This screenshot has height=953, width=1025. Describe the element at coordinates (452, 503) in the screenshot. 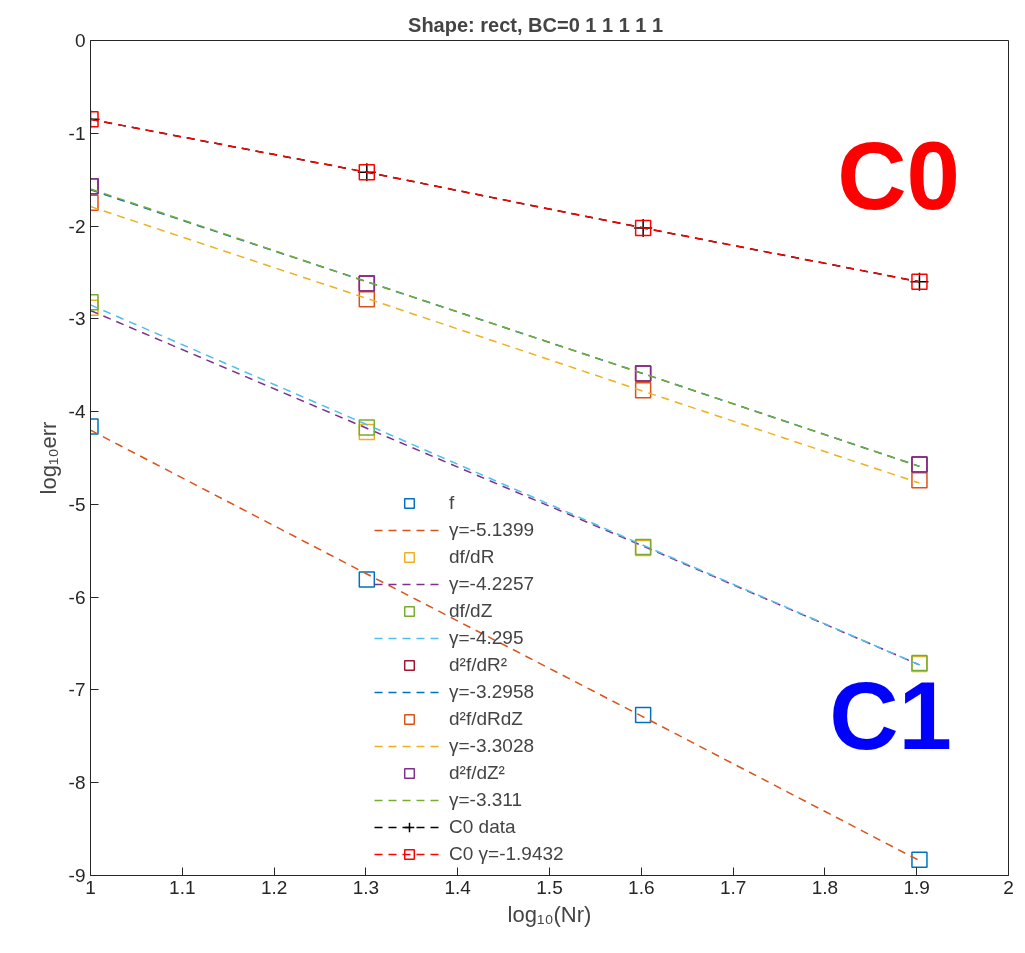

I see `legend-label: f` at that location.